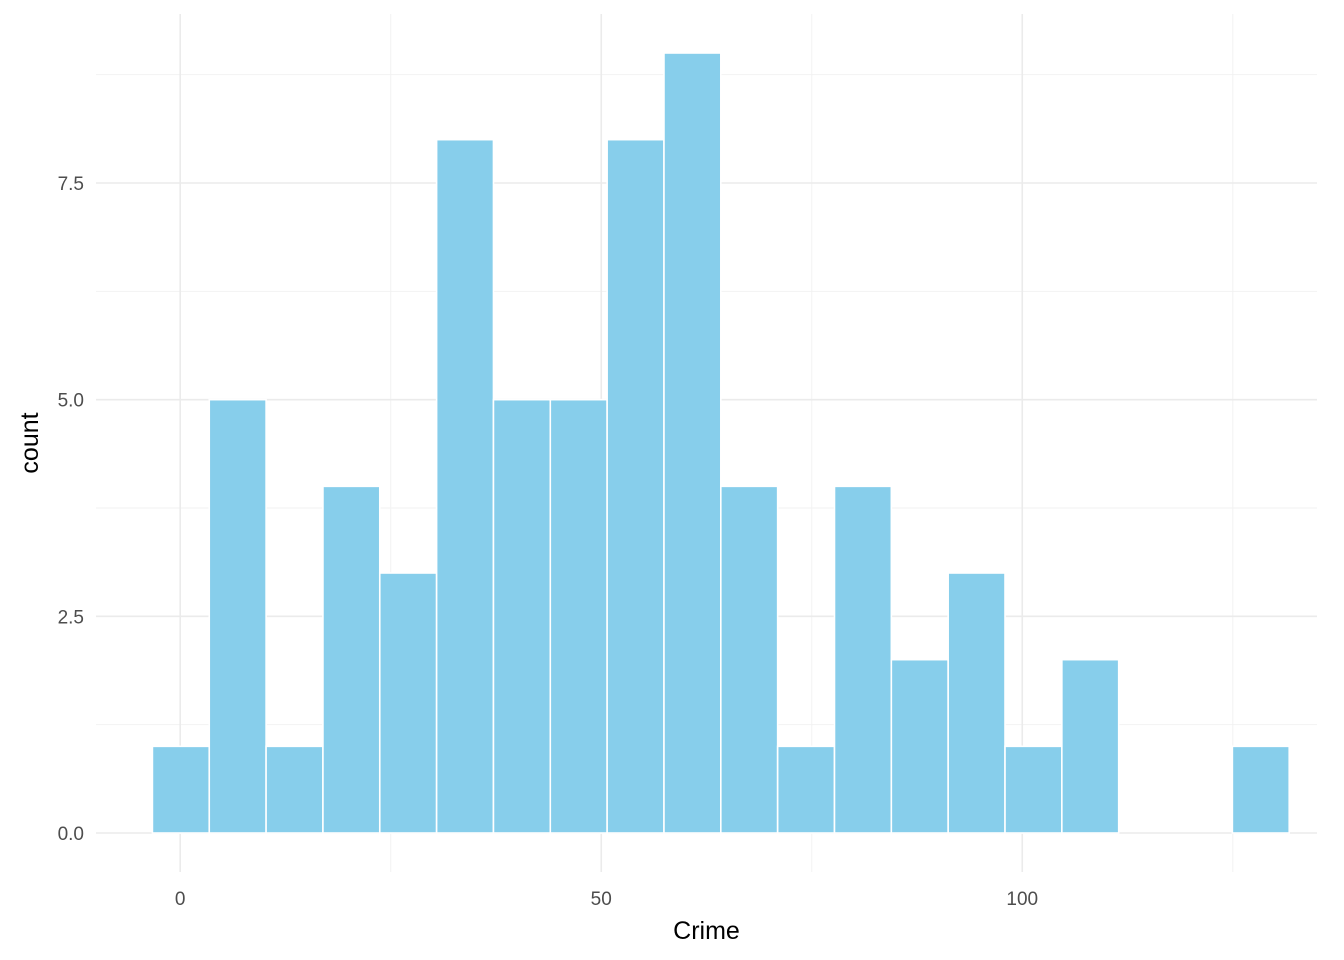 This screenshot has height=960, width=1344. What do you see at coordinates (71, 834) in the screenshot?
I see `y-tick-label: 0.0` at bounding box center [71, 834].